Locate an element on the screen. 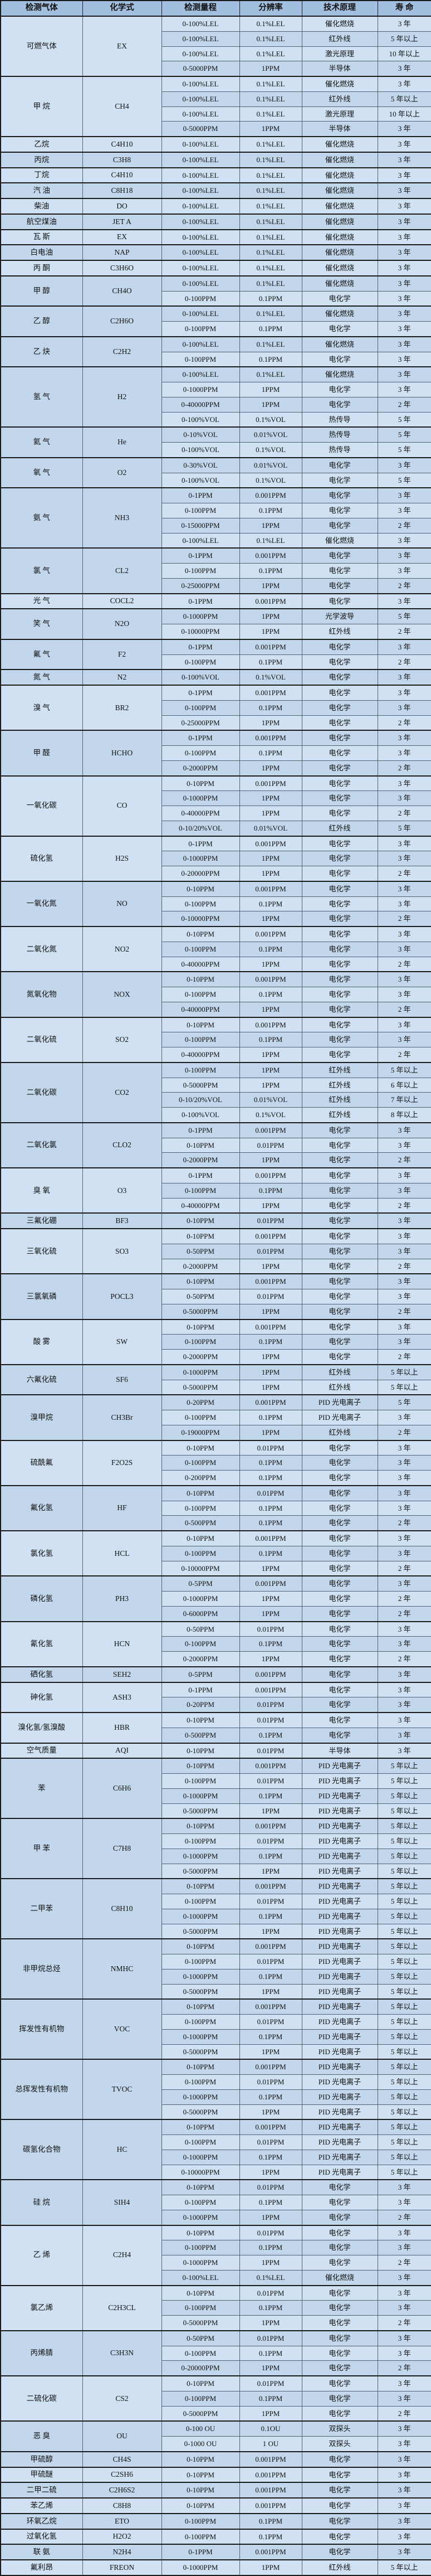 The height and width of the screenshot is (2576, 431). table-row: 0-100PPM 0.1PPM 电化学 2 年 is located at coordinates (216, 662).